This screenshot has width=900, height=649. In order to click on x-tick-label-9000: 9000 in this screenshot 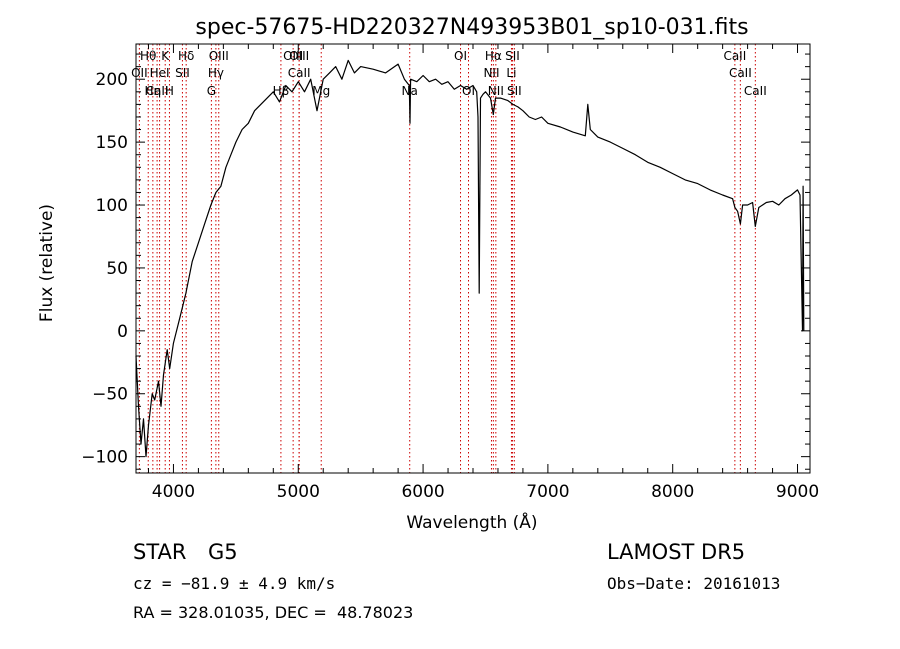, I will do `click(797, 492)`.